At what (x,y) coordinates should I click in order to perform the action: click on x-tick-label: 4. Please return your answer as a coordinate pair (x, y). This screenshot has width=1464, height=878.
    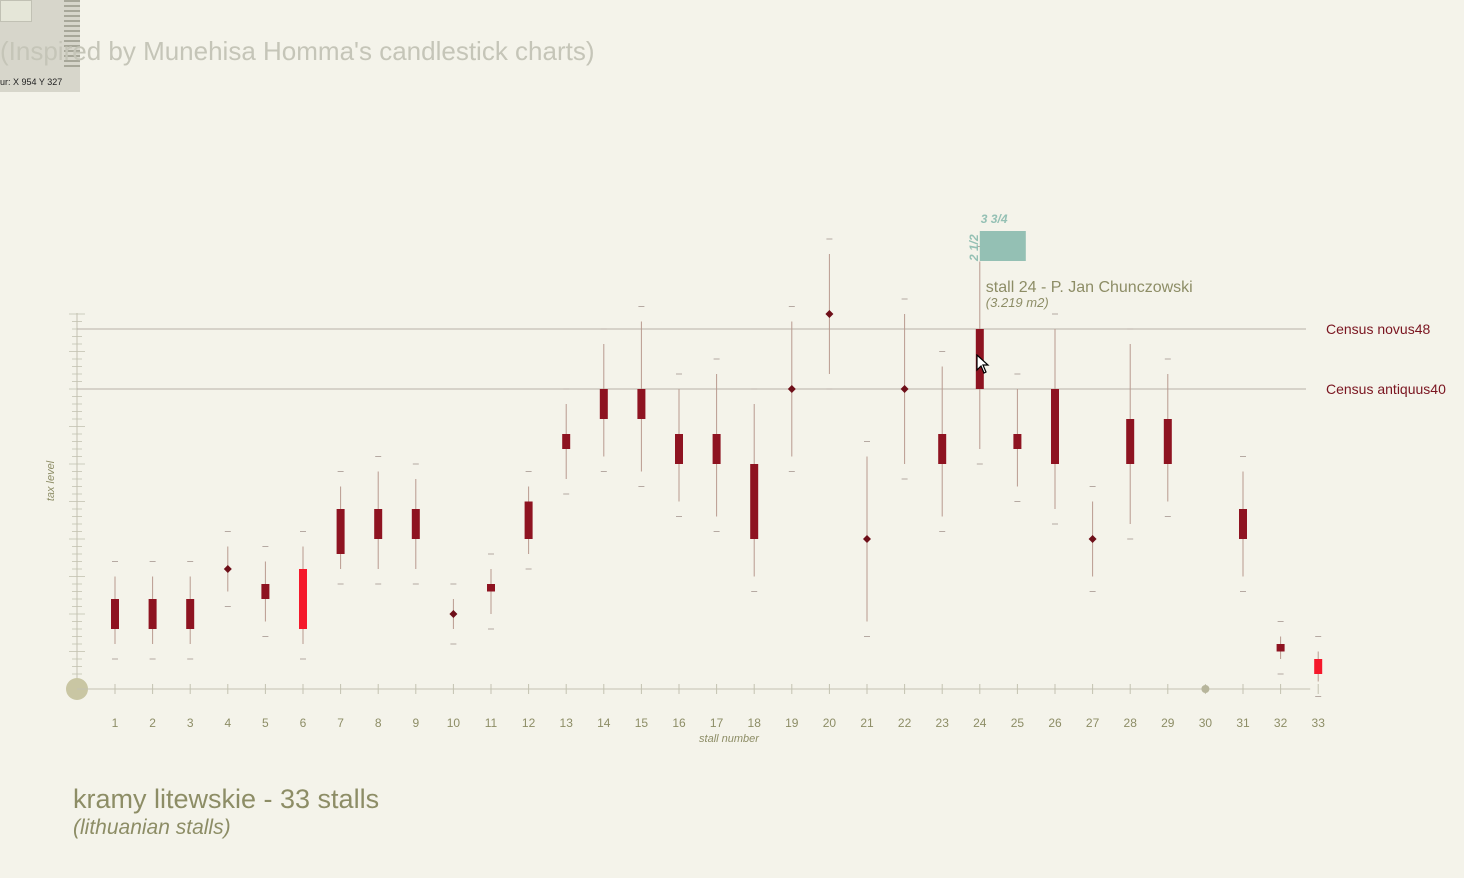
    Looking at the image, I should click on (227, 723).